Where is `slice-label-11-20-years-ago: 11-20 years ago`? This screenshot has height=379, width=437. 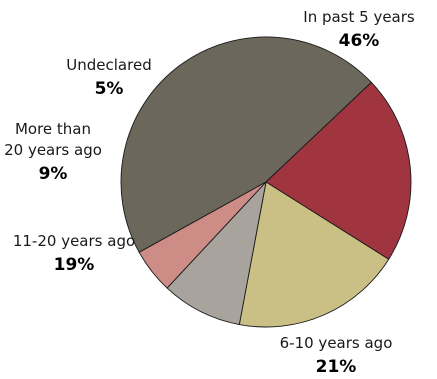 slice-label-11-20-years-ago: 11-20 years ago is located at coordinates (74, 241).